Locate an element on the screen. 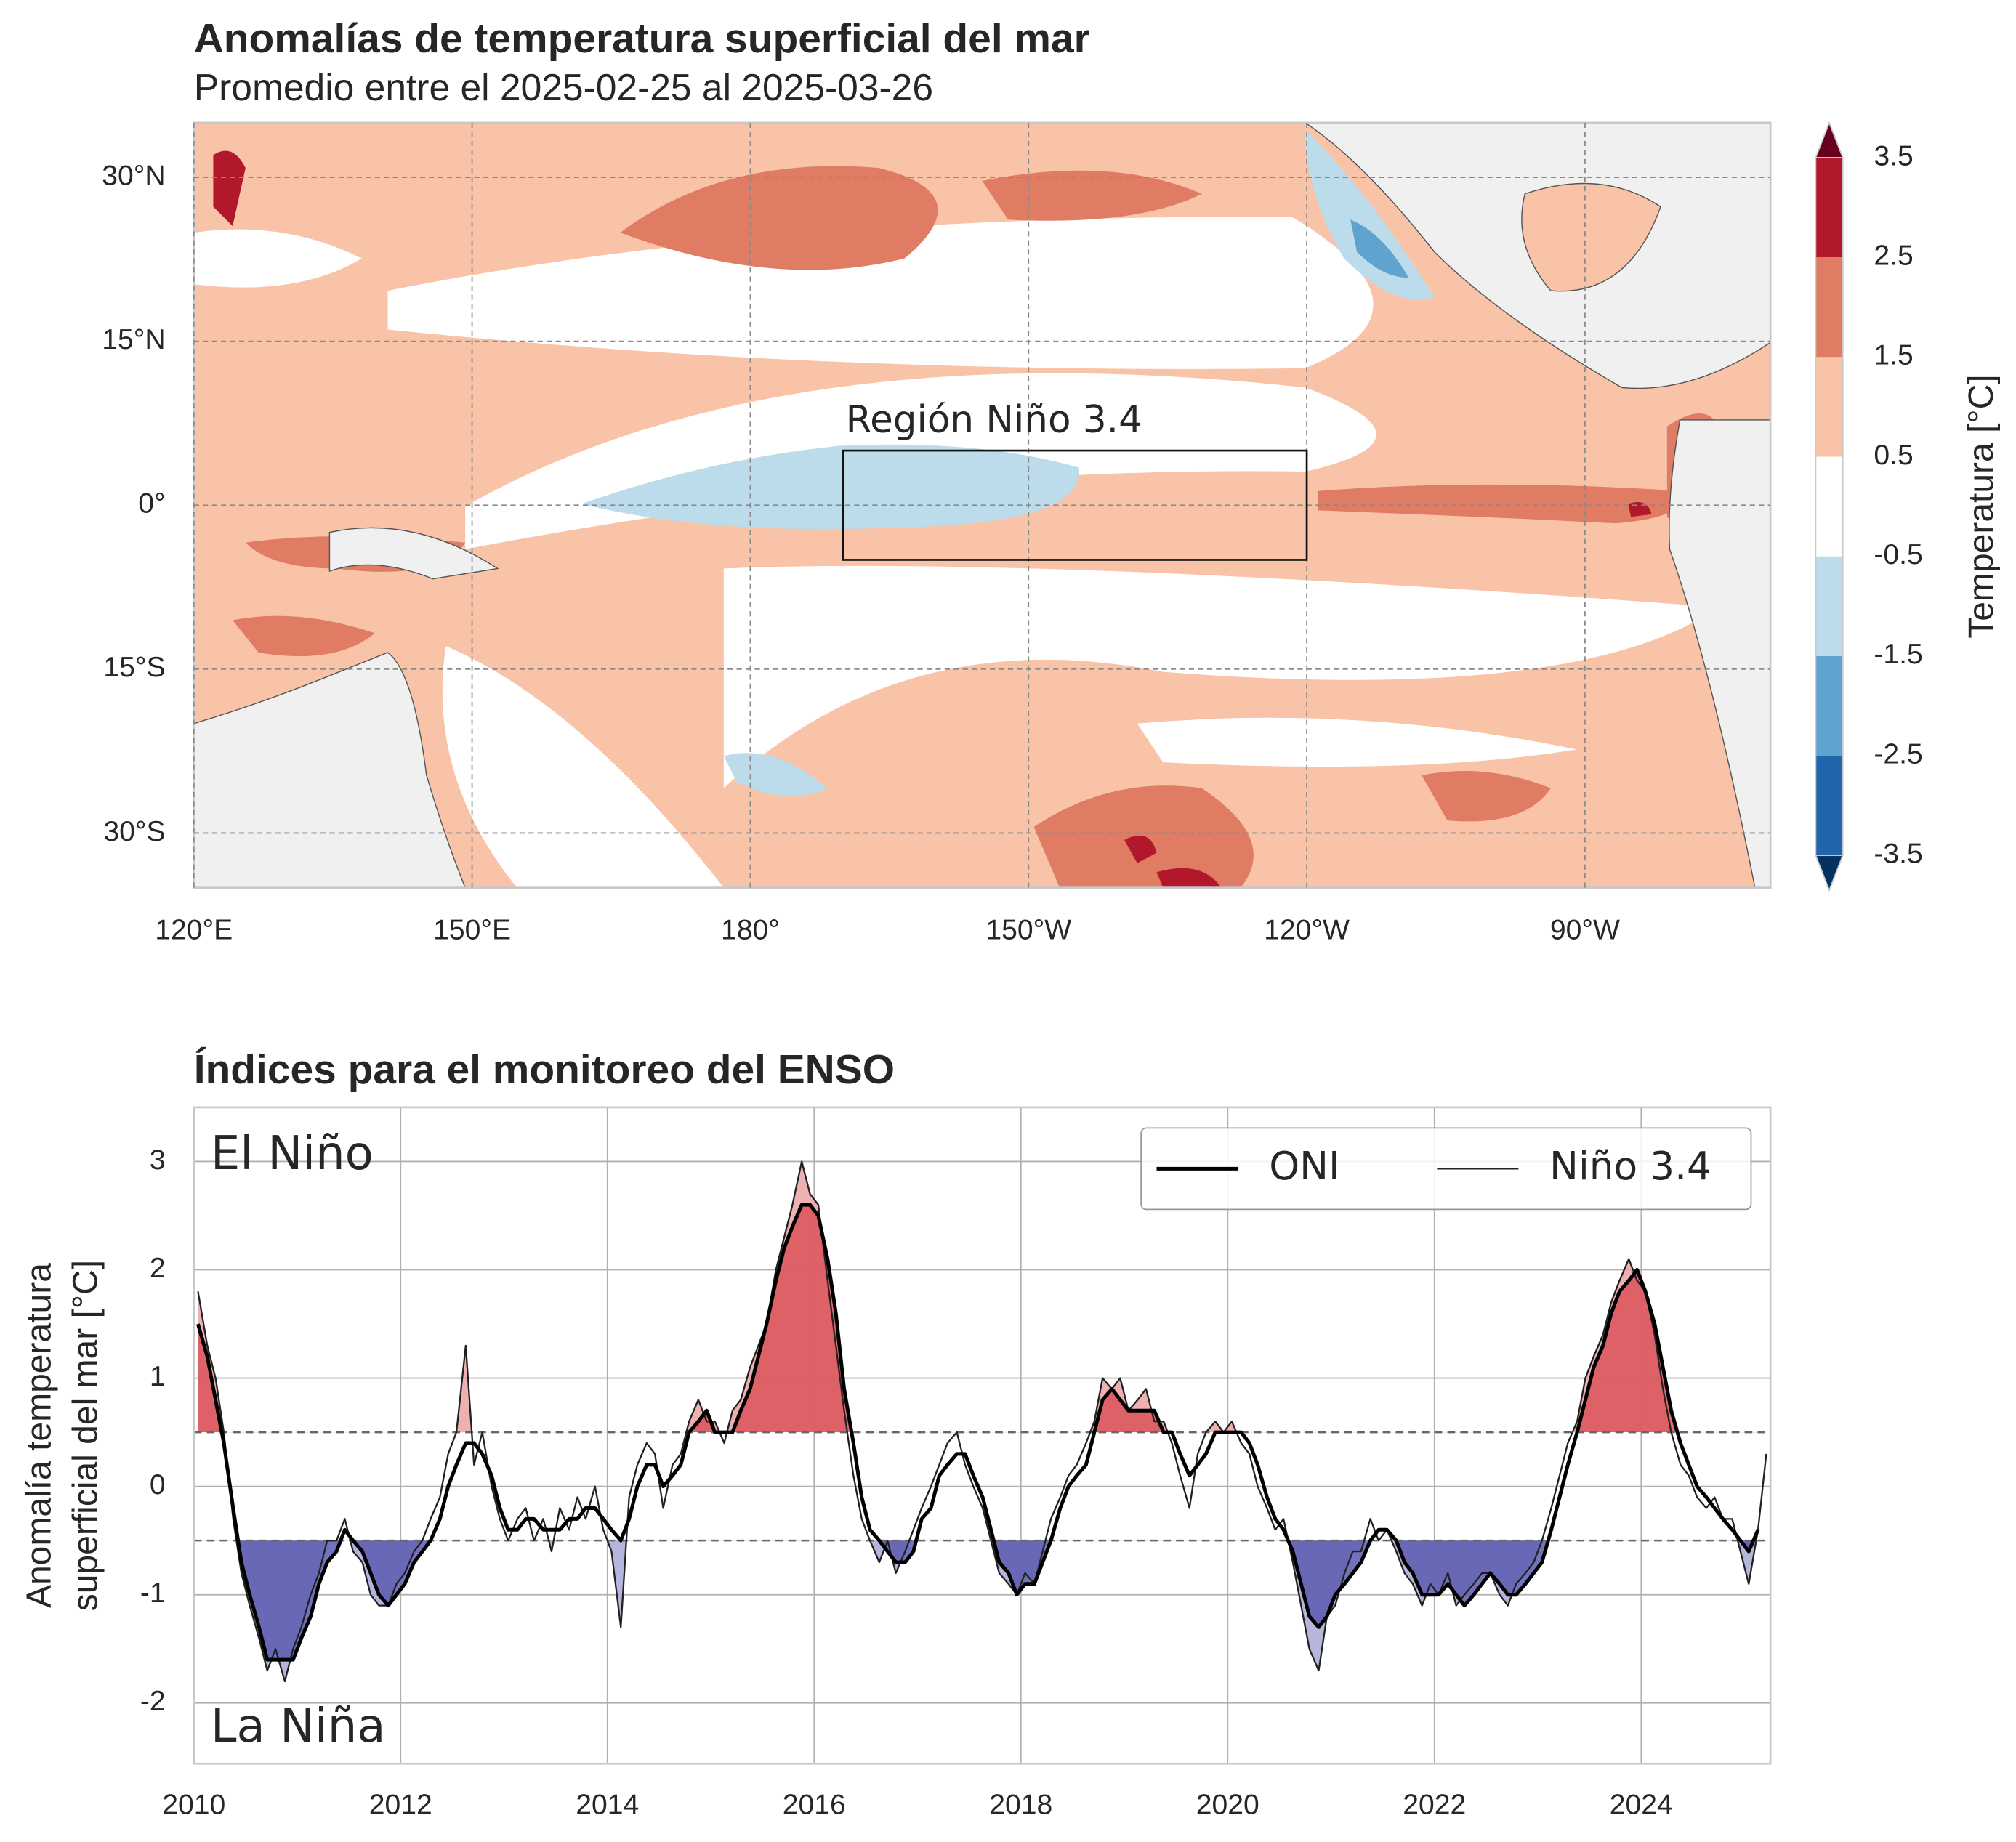  colorbar-label: Temperatura [°C] is located at coordinates (1981, 506).